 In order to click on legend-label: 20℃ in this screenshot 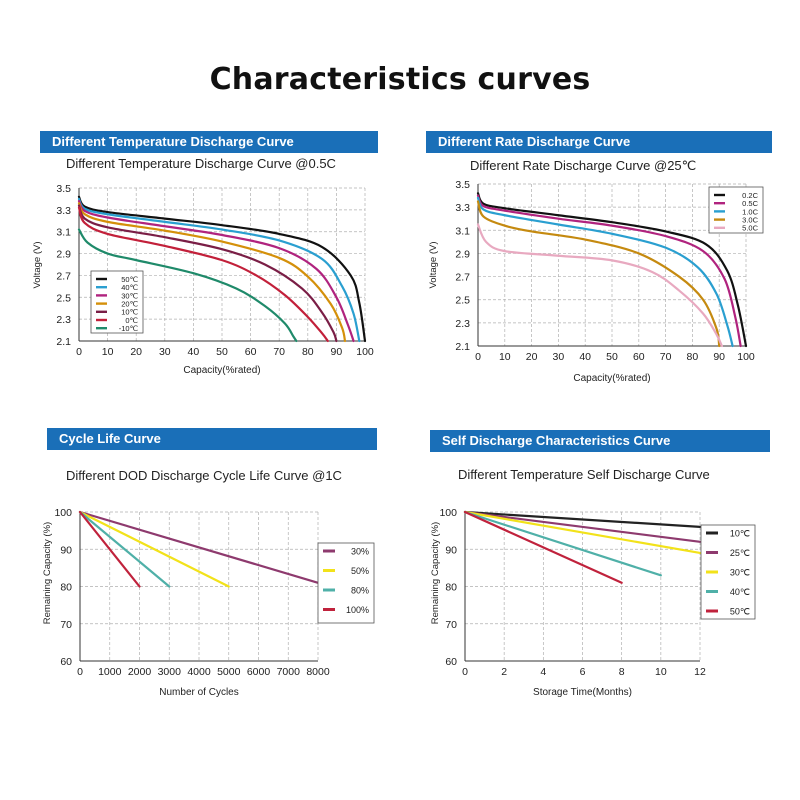, I will do `click(129, 303)`.